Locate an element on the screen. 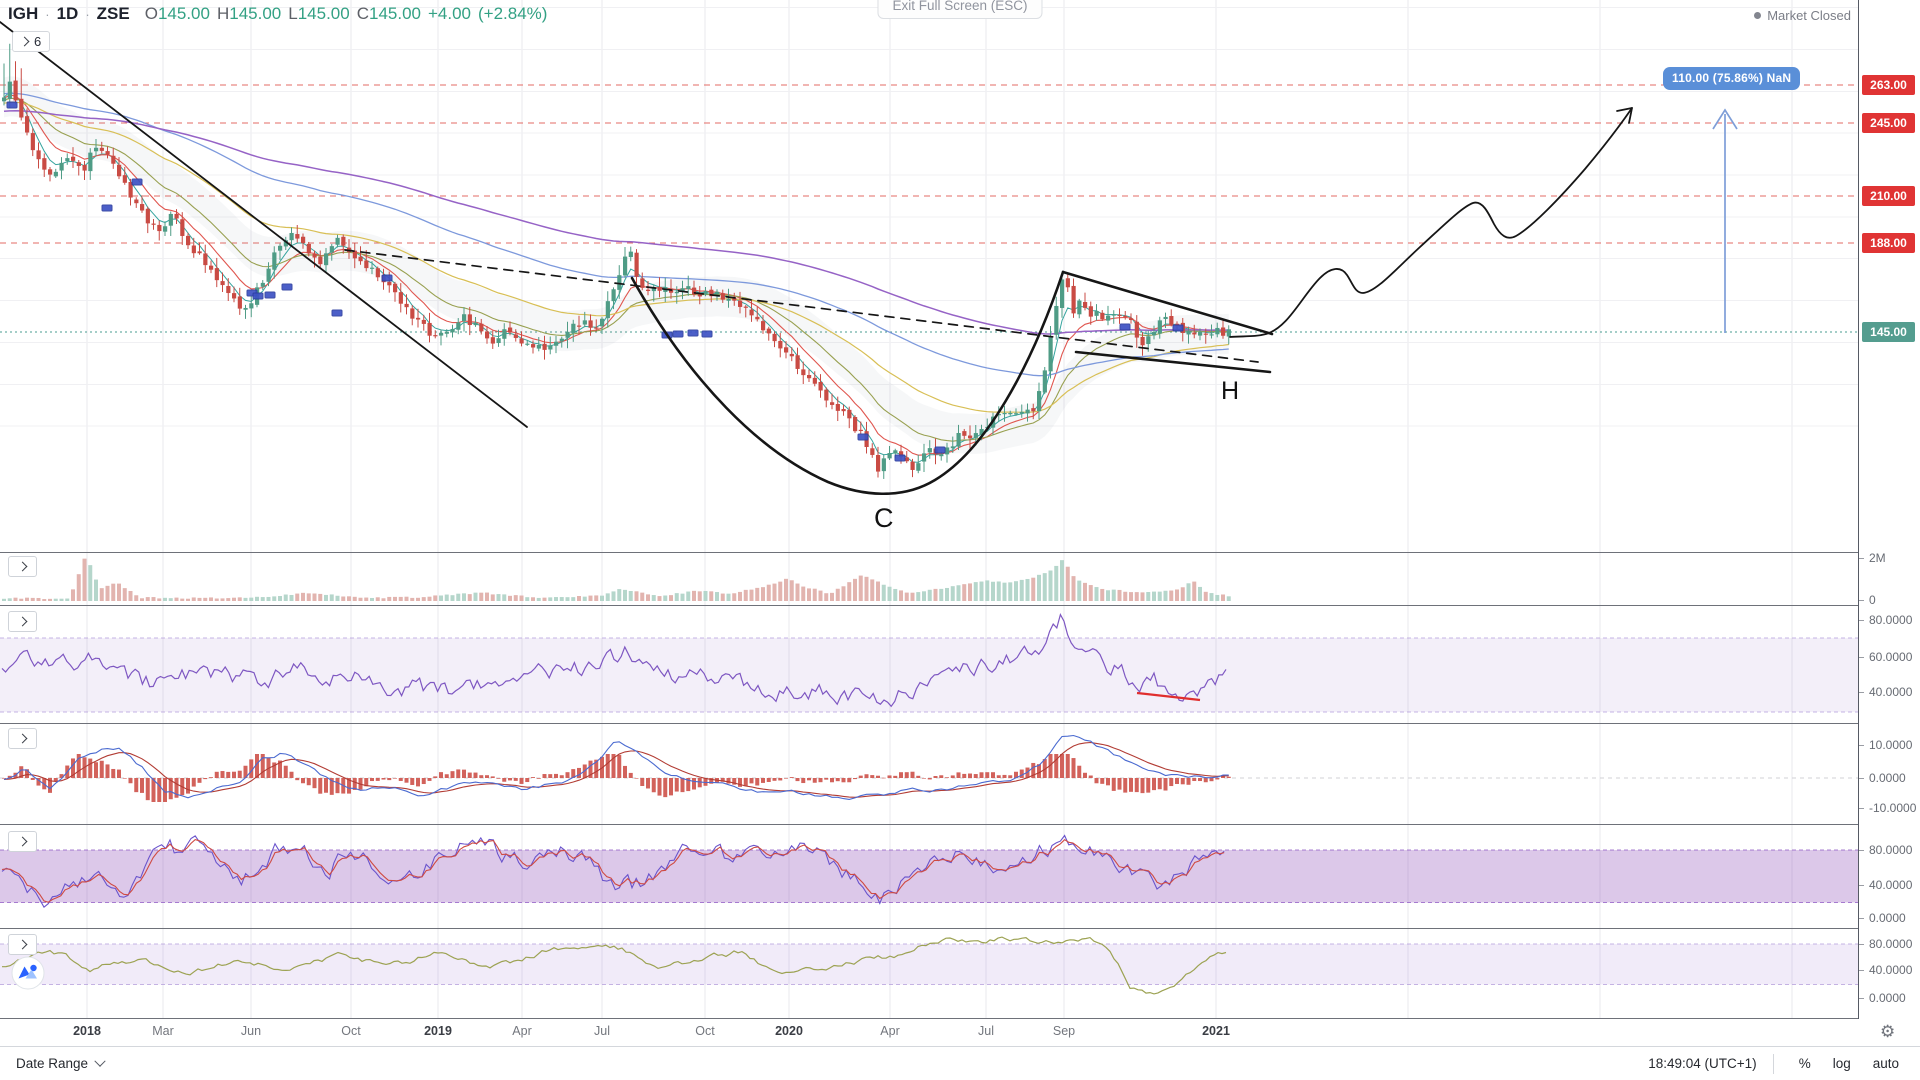  rsi-scale-tick: 40.0000 is located at coordinates (1885, 692).